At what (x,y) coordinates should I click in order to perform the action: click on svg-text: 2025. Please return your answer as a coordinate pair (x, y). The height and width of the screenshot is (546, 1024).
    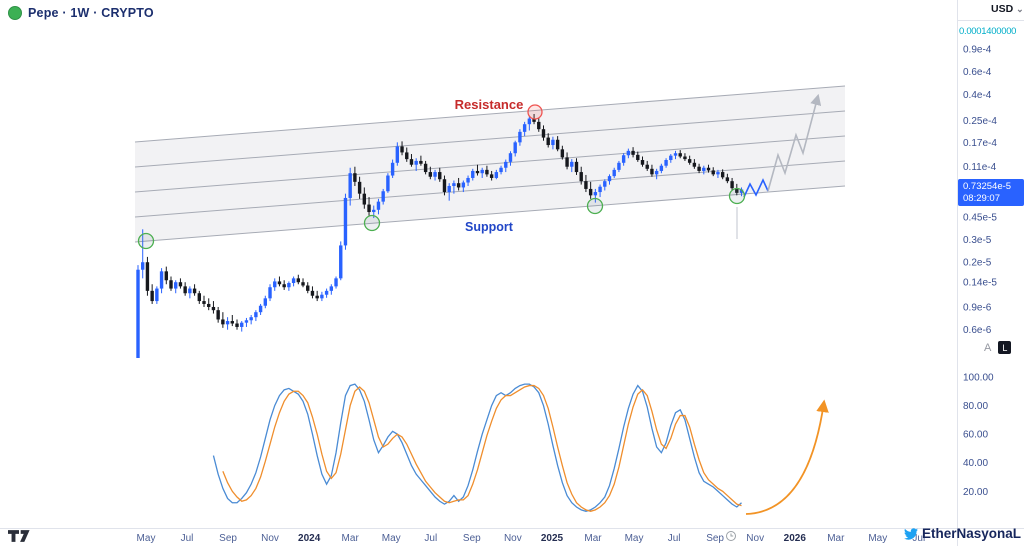
    Looking at the image, I should click on (552, 538).